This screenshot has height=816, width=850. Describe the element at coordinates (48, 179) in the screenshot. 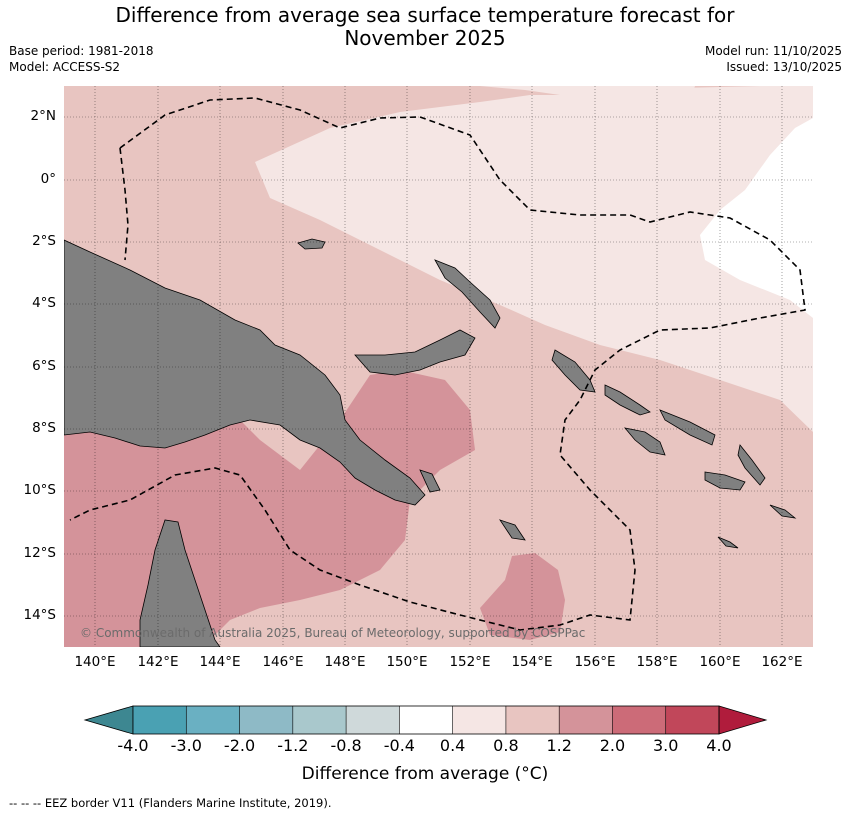

I see `lat-label: 0°` at that location.